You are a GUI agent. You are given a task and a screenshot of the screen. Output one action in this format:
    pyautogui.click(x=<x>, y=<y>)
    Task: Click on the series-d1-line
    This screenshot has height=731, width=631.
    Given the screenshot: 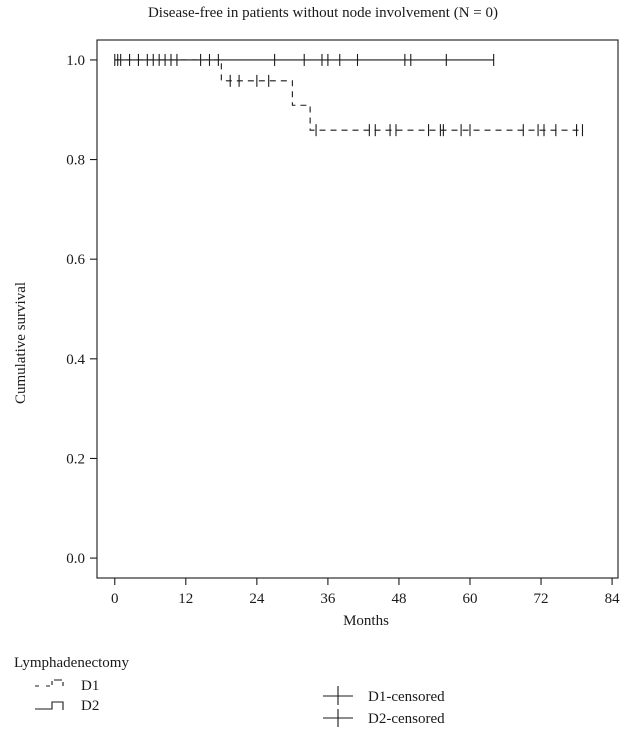 What is the action you would take?
    pyautogui.click(x=348, y=95)
    